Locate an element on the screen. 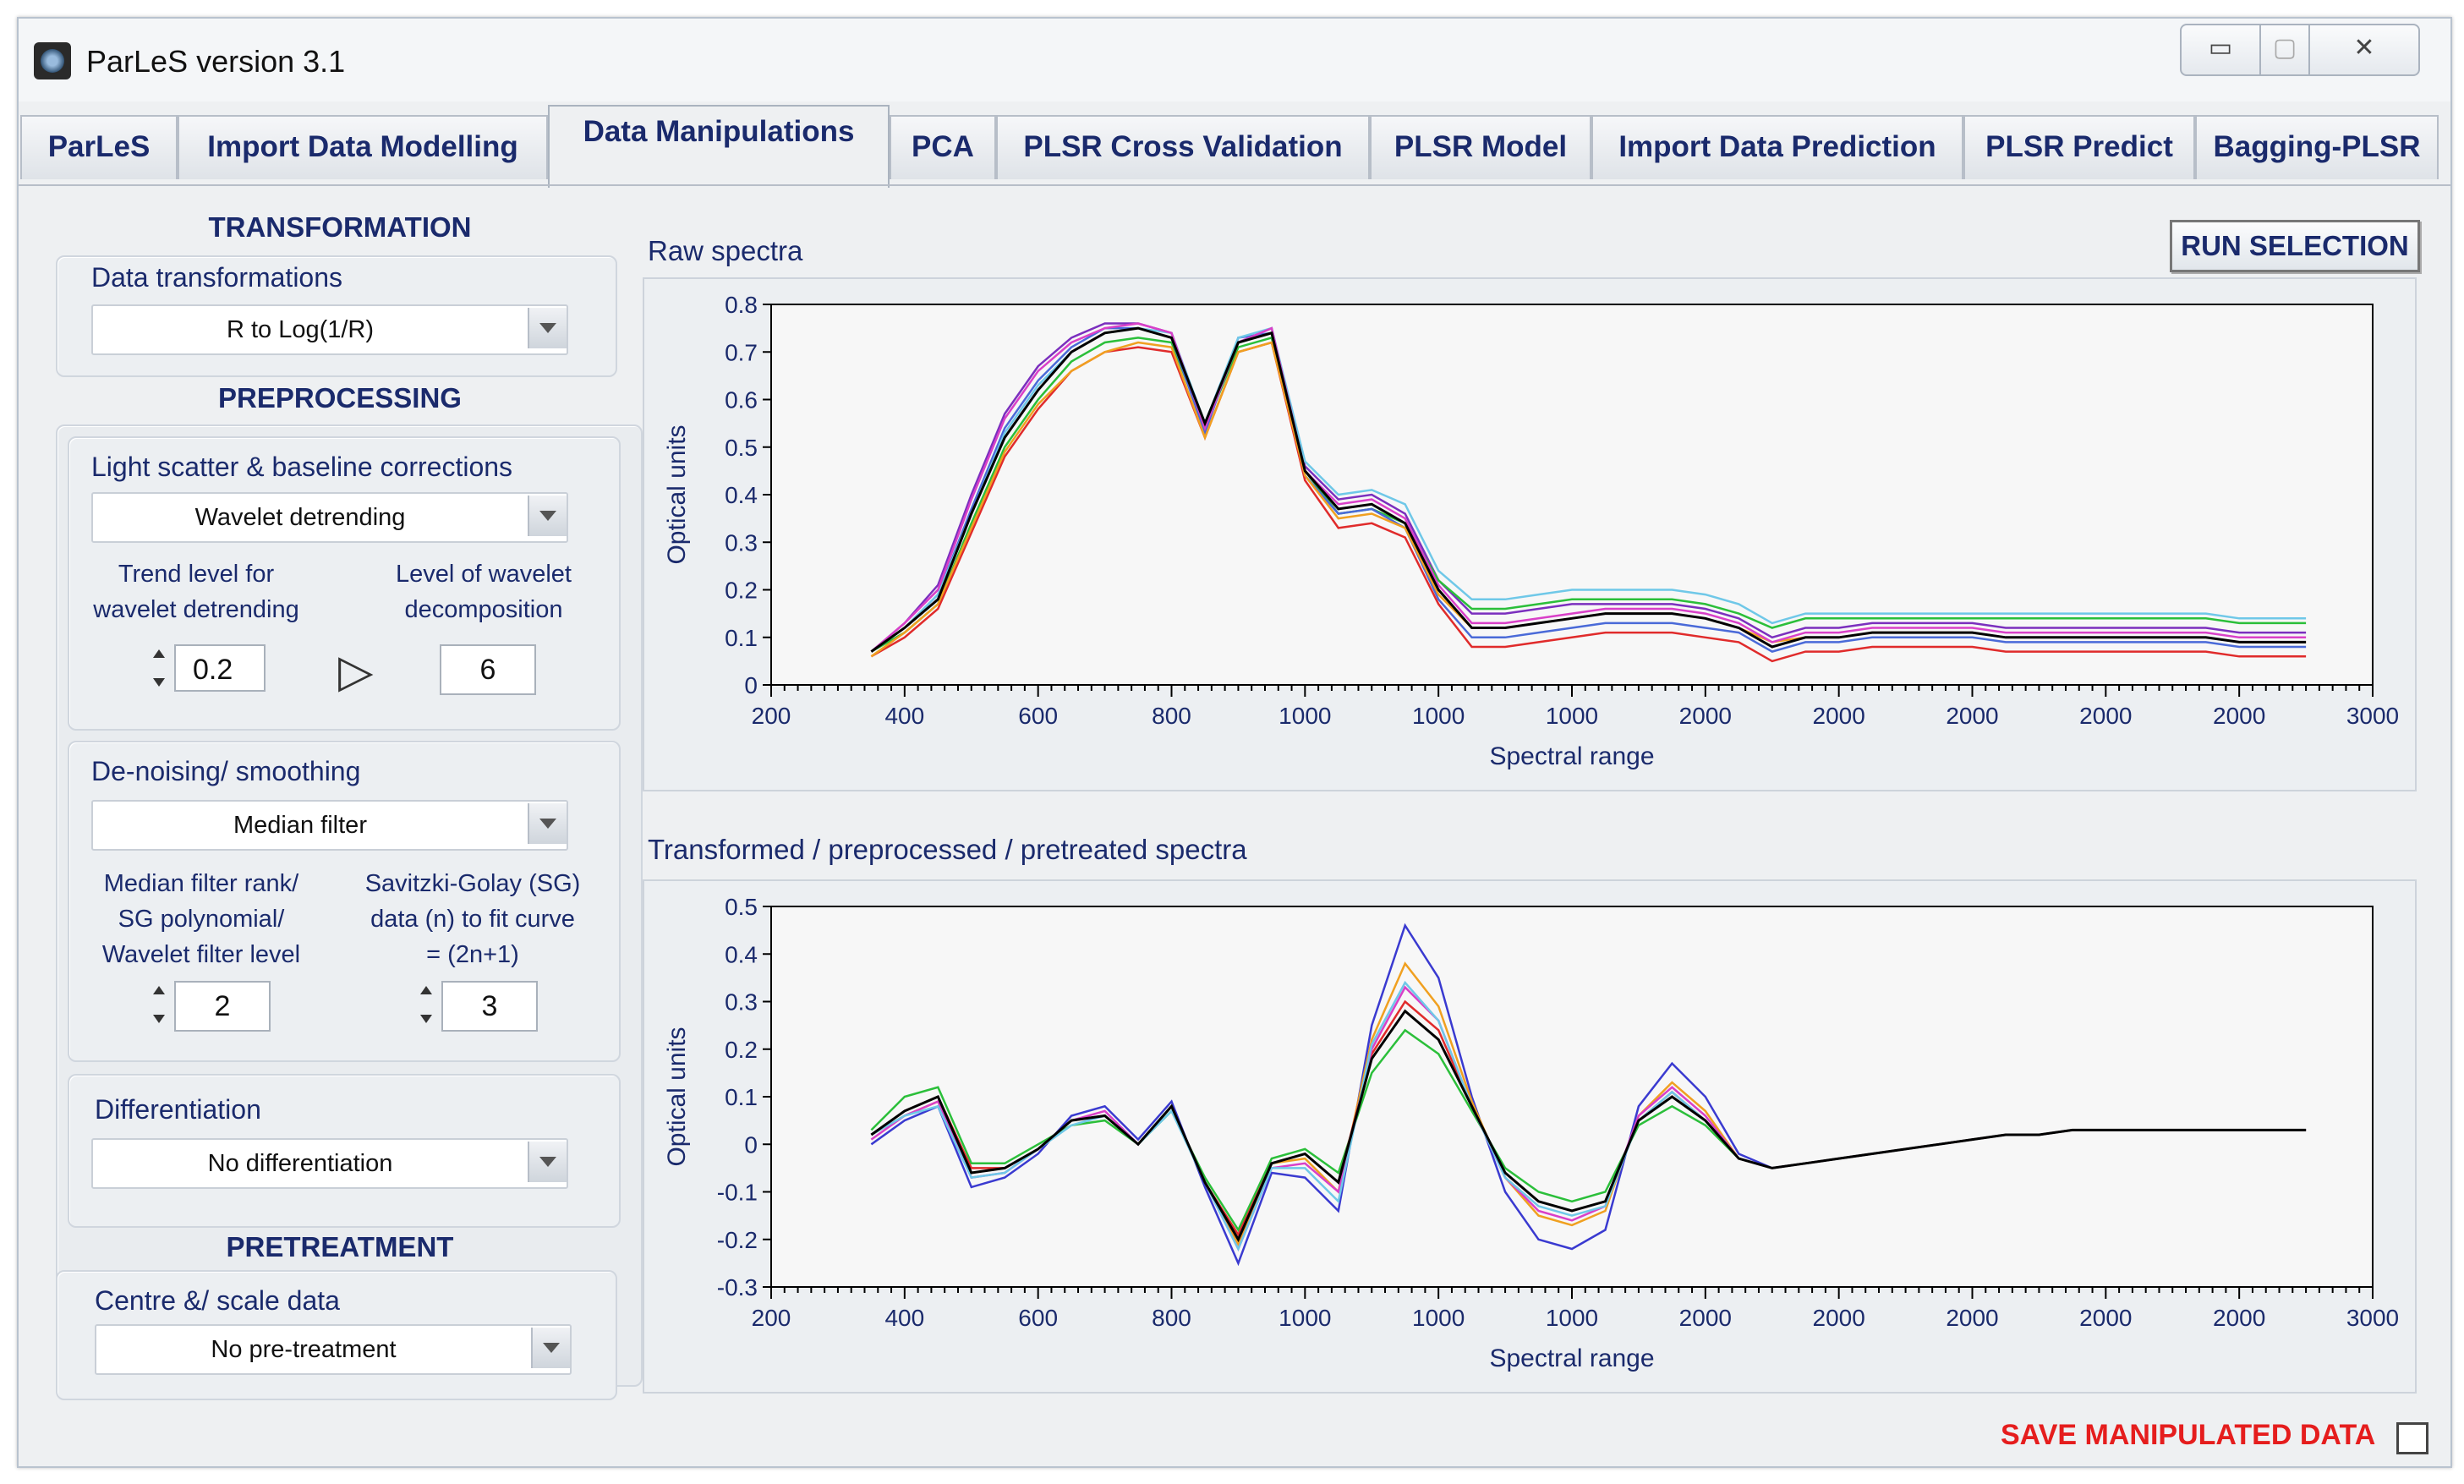 Image resolution: width=2464 pixels, height=1484 pixels. title-bar: ParLeS version 3.1 ▭ ▢ ✕ is located at coordinates (1234, 60).